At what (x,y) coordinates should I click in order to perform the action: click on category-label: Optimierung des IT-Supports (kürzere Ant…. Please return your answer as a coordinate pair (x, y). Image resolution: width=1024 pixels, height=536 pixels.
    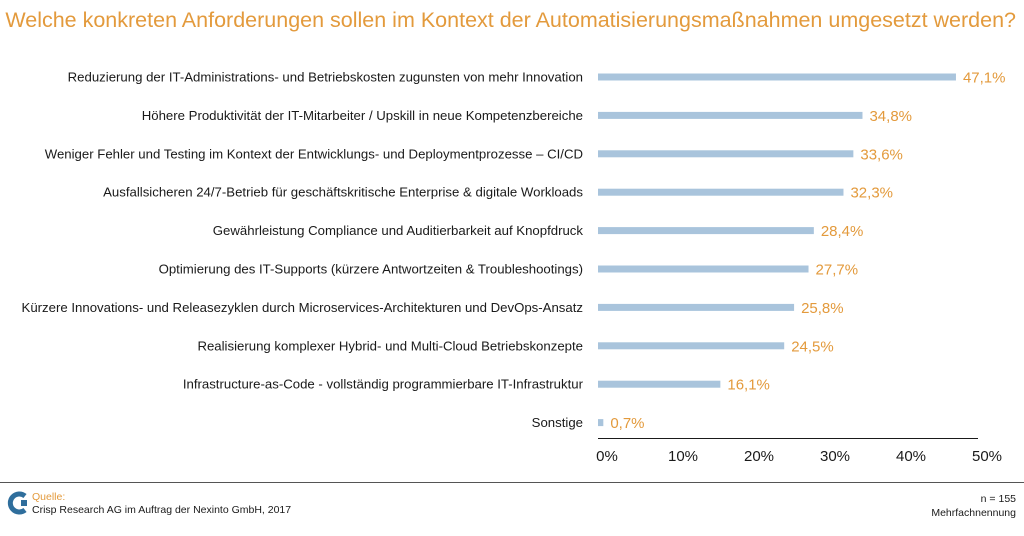
    Looking at the image, I should click on (371, 269).